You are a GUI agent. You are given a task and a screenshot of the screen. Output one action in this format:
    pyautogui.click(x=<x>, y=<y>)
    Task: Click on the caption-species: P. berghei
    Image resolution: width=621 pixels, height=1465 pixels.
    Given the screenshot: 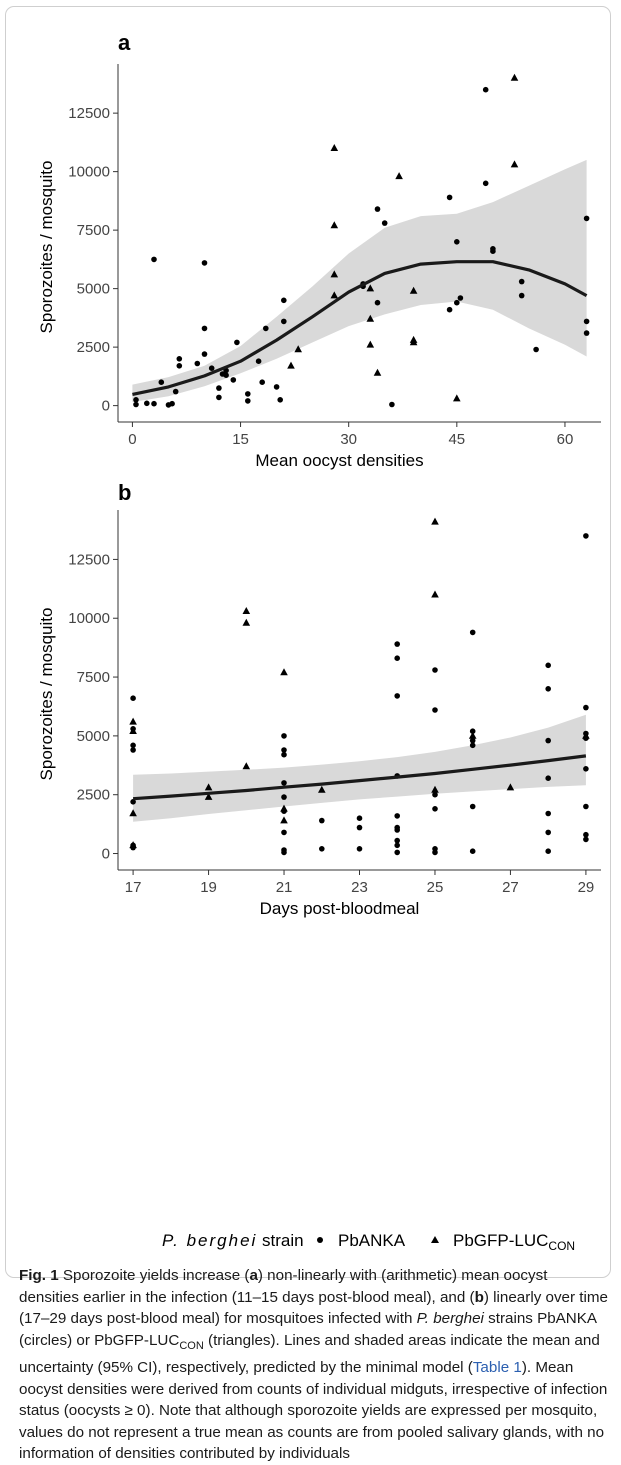 What is the action you would take?
    pyautogui.click(x=450, y=1318)
    